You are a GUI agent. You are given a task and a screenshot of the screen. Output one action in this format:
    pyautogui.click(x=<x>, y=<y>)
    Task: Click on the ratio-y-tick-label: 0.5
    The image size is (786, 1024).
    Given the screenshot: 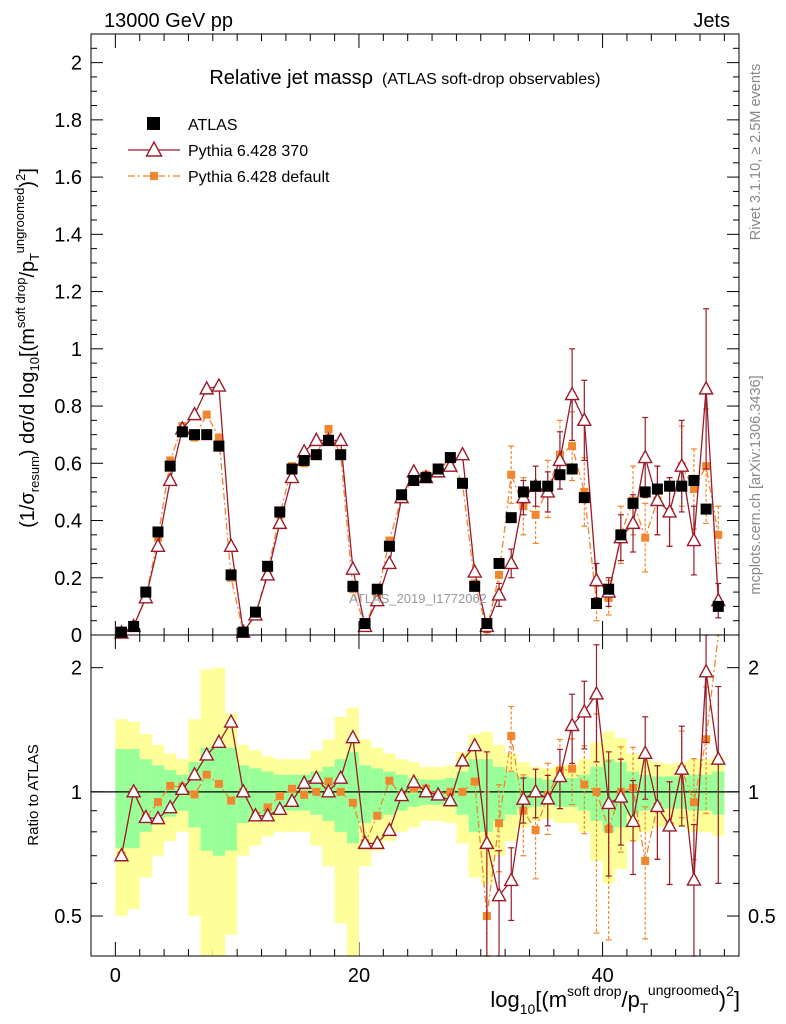 What is the action you would take?
    pyautogui.click(x=68, y=917)
    